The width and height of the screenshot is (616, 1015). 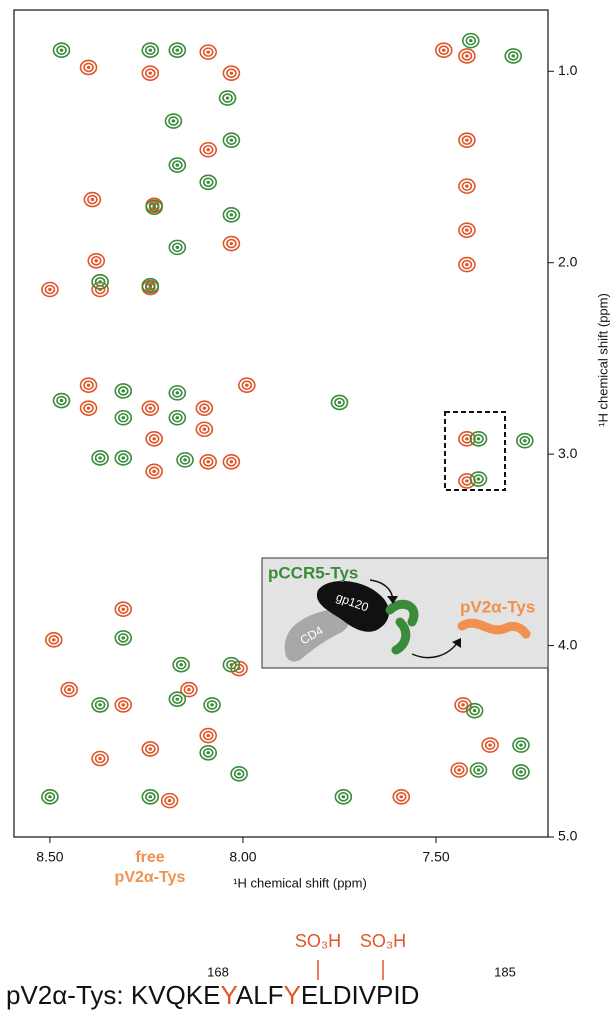 What do you see at coordinates (568, 453) in the screenshot?
I see `y-tick-label: 3.0` at bounding box center [568, 453].